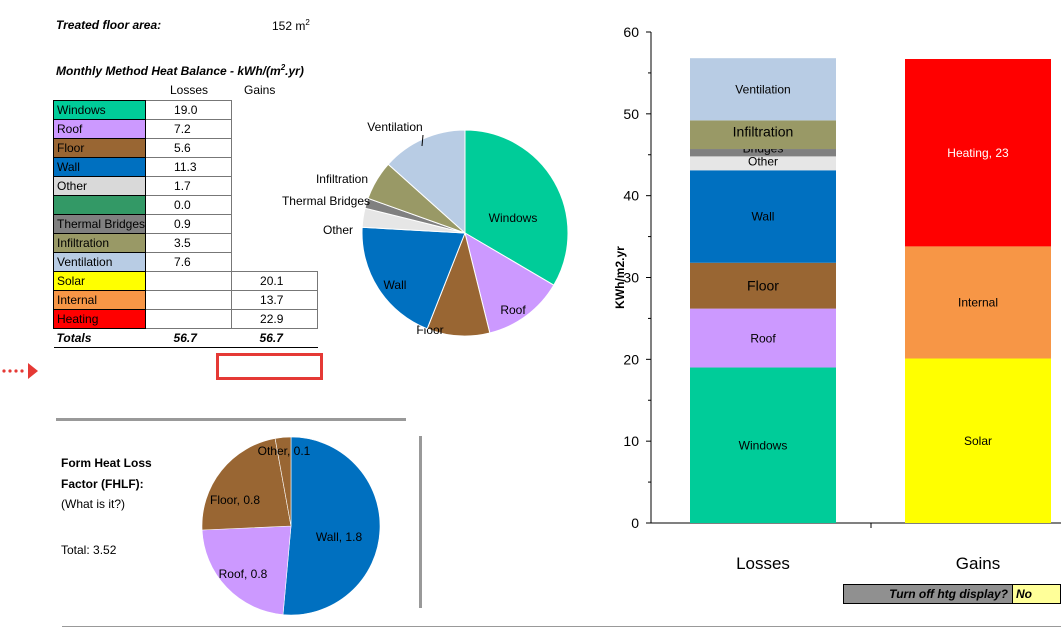 The width and height of the screenshot is (1061, 628). I want to click on floor-area-number: 152, so click(282, 26).